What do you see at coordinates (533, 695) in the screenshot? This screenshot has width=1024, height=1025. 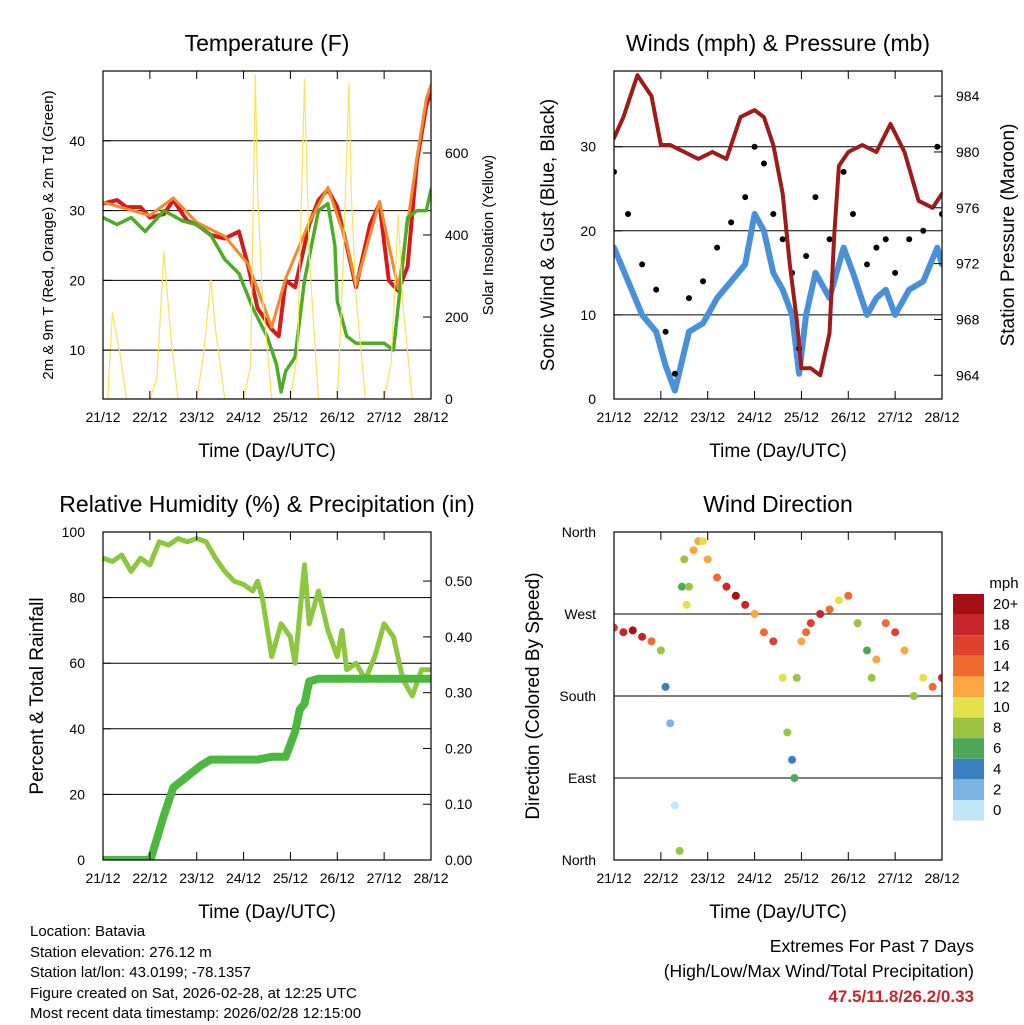 I see `dir-ylabel: Direction (Colored By Speed)` at bounding box center [533, 695].